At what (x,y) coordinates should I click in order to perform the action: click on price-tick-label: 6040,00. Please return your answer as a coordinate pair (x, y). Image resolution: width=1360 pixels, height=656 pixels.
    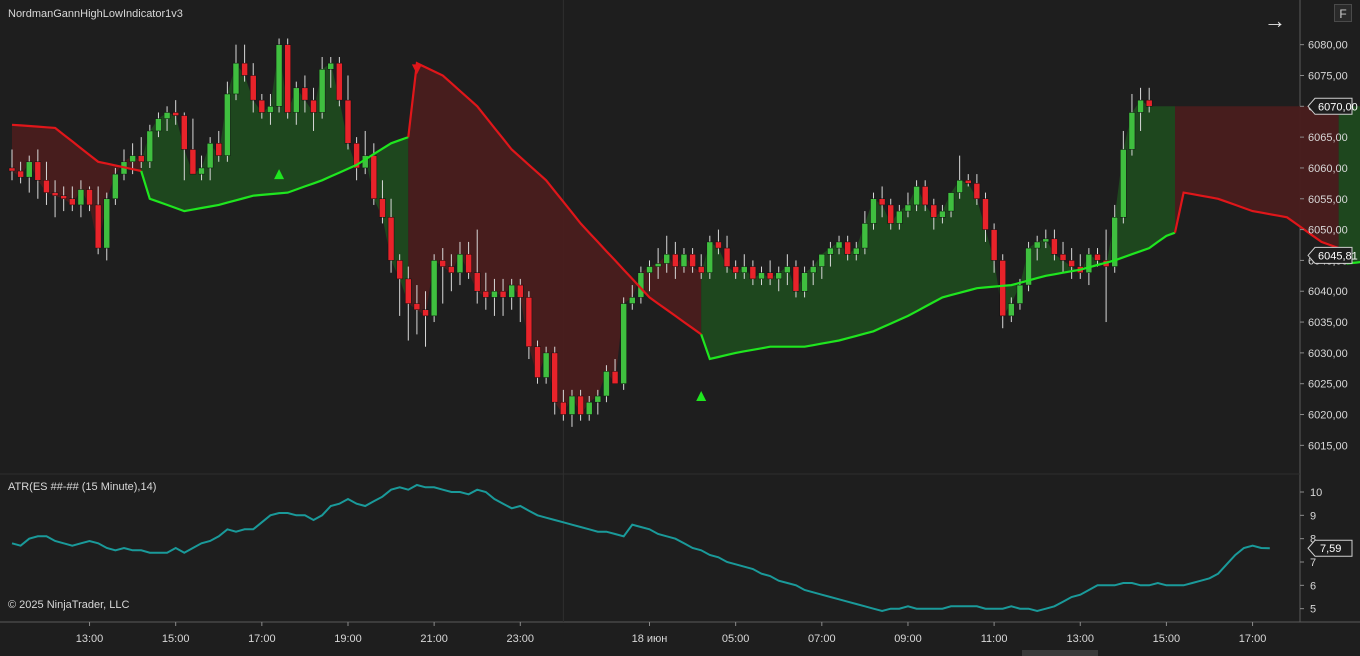
    Looking at the image, I should click on (1328, 292).